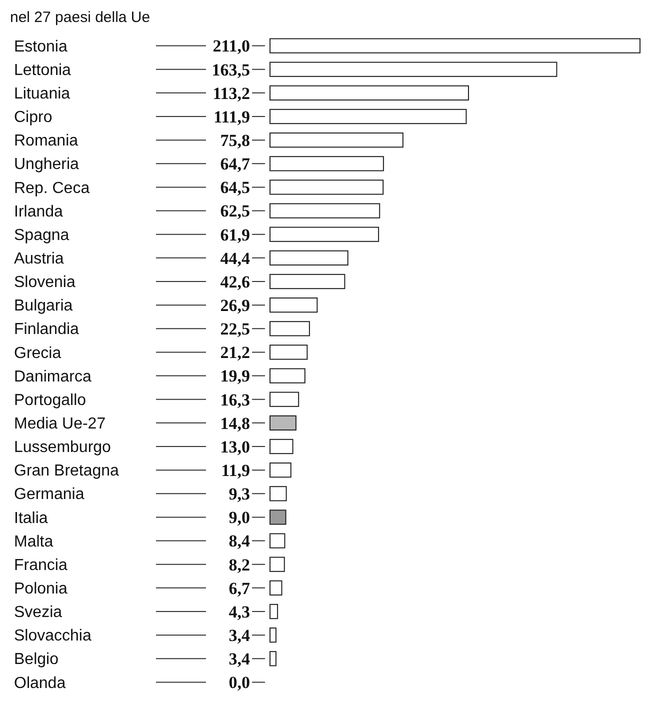 This screenshot has width=658, height=708. What do you see at coordinates (36, 659) in the screenshot?
I see `y-tick-label: Belgio` at bounding box center [36, 659].